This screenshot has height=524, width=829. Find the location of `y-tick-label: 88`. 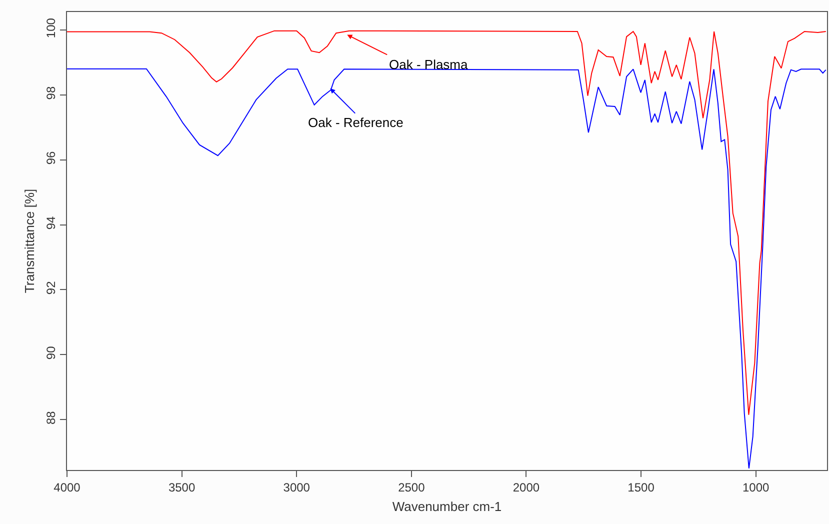

y-tick-label: 88 is located at coordinates (51, 417).